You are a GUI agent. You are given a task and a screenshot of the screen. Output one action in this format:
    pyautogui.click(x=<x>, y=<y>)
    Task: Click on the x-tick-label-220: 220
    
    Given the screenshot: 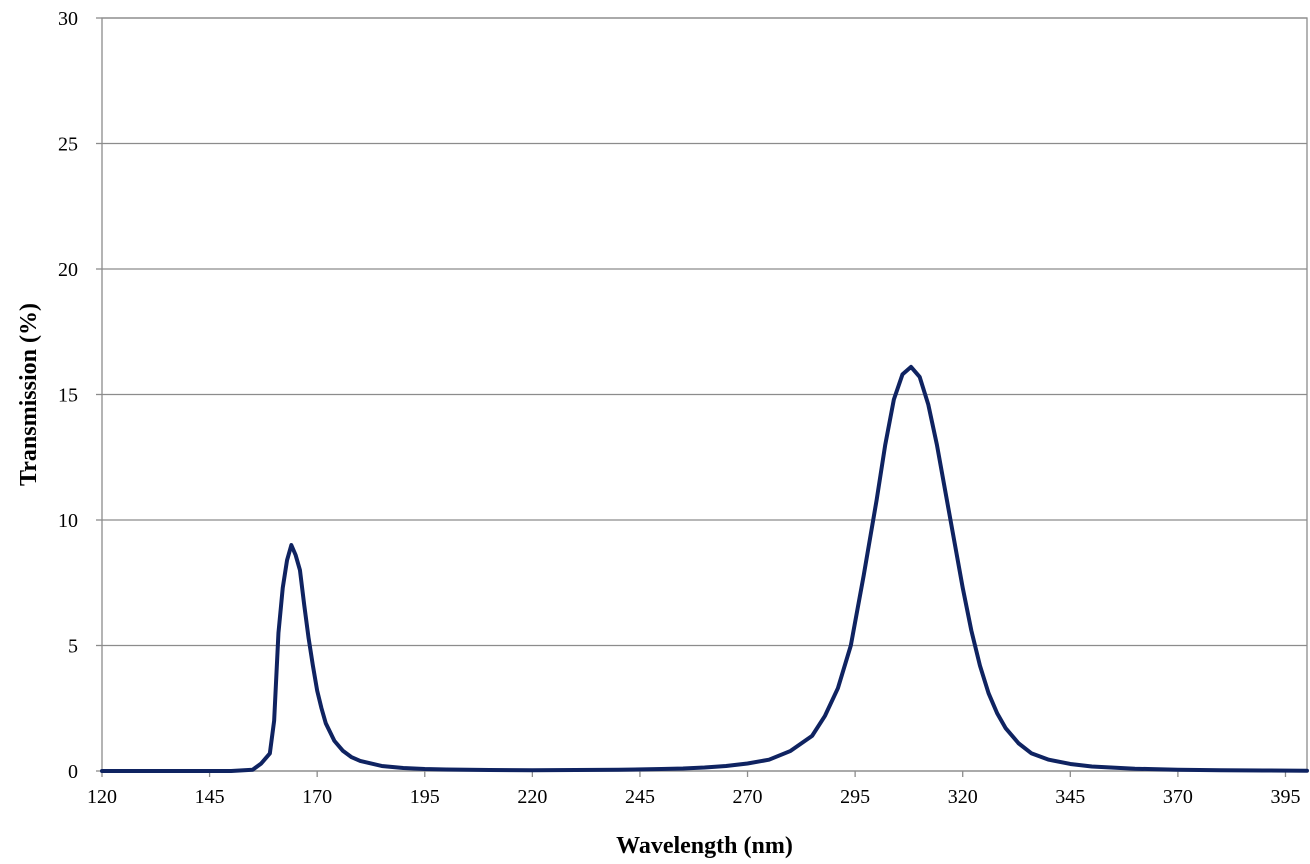 What is the action you would take?
    pyautogui.click(x=532, y=797)
    